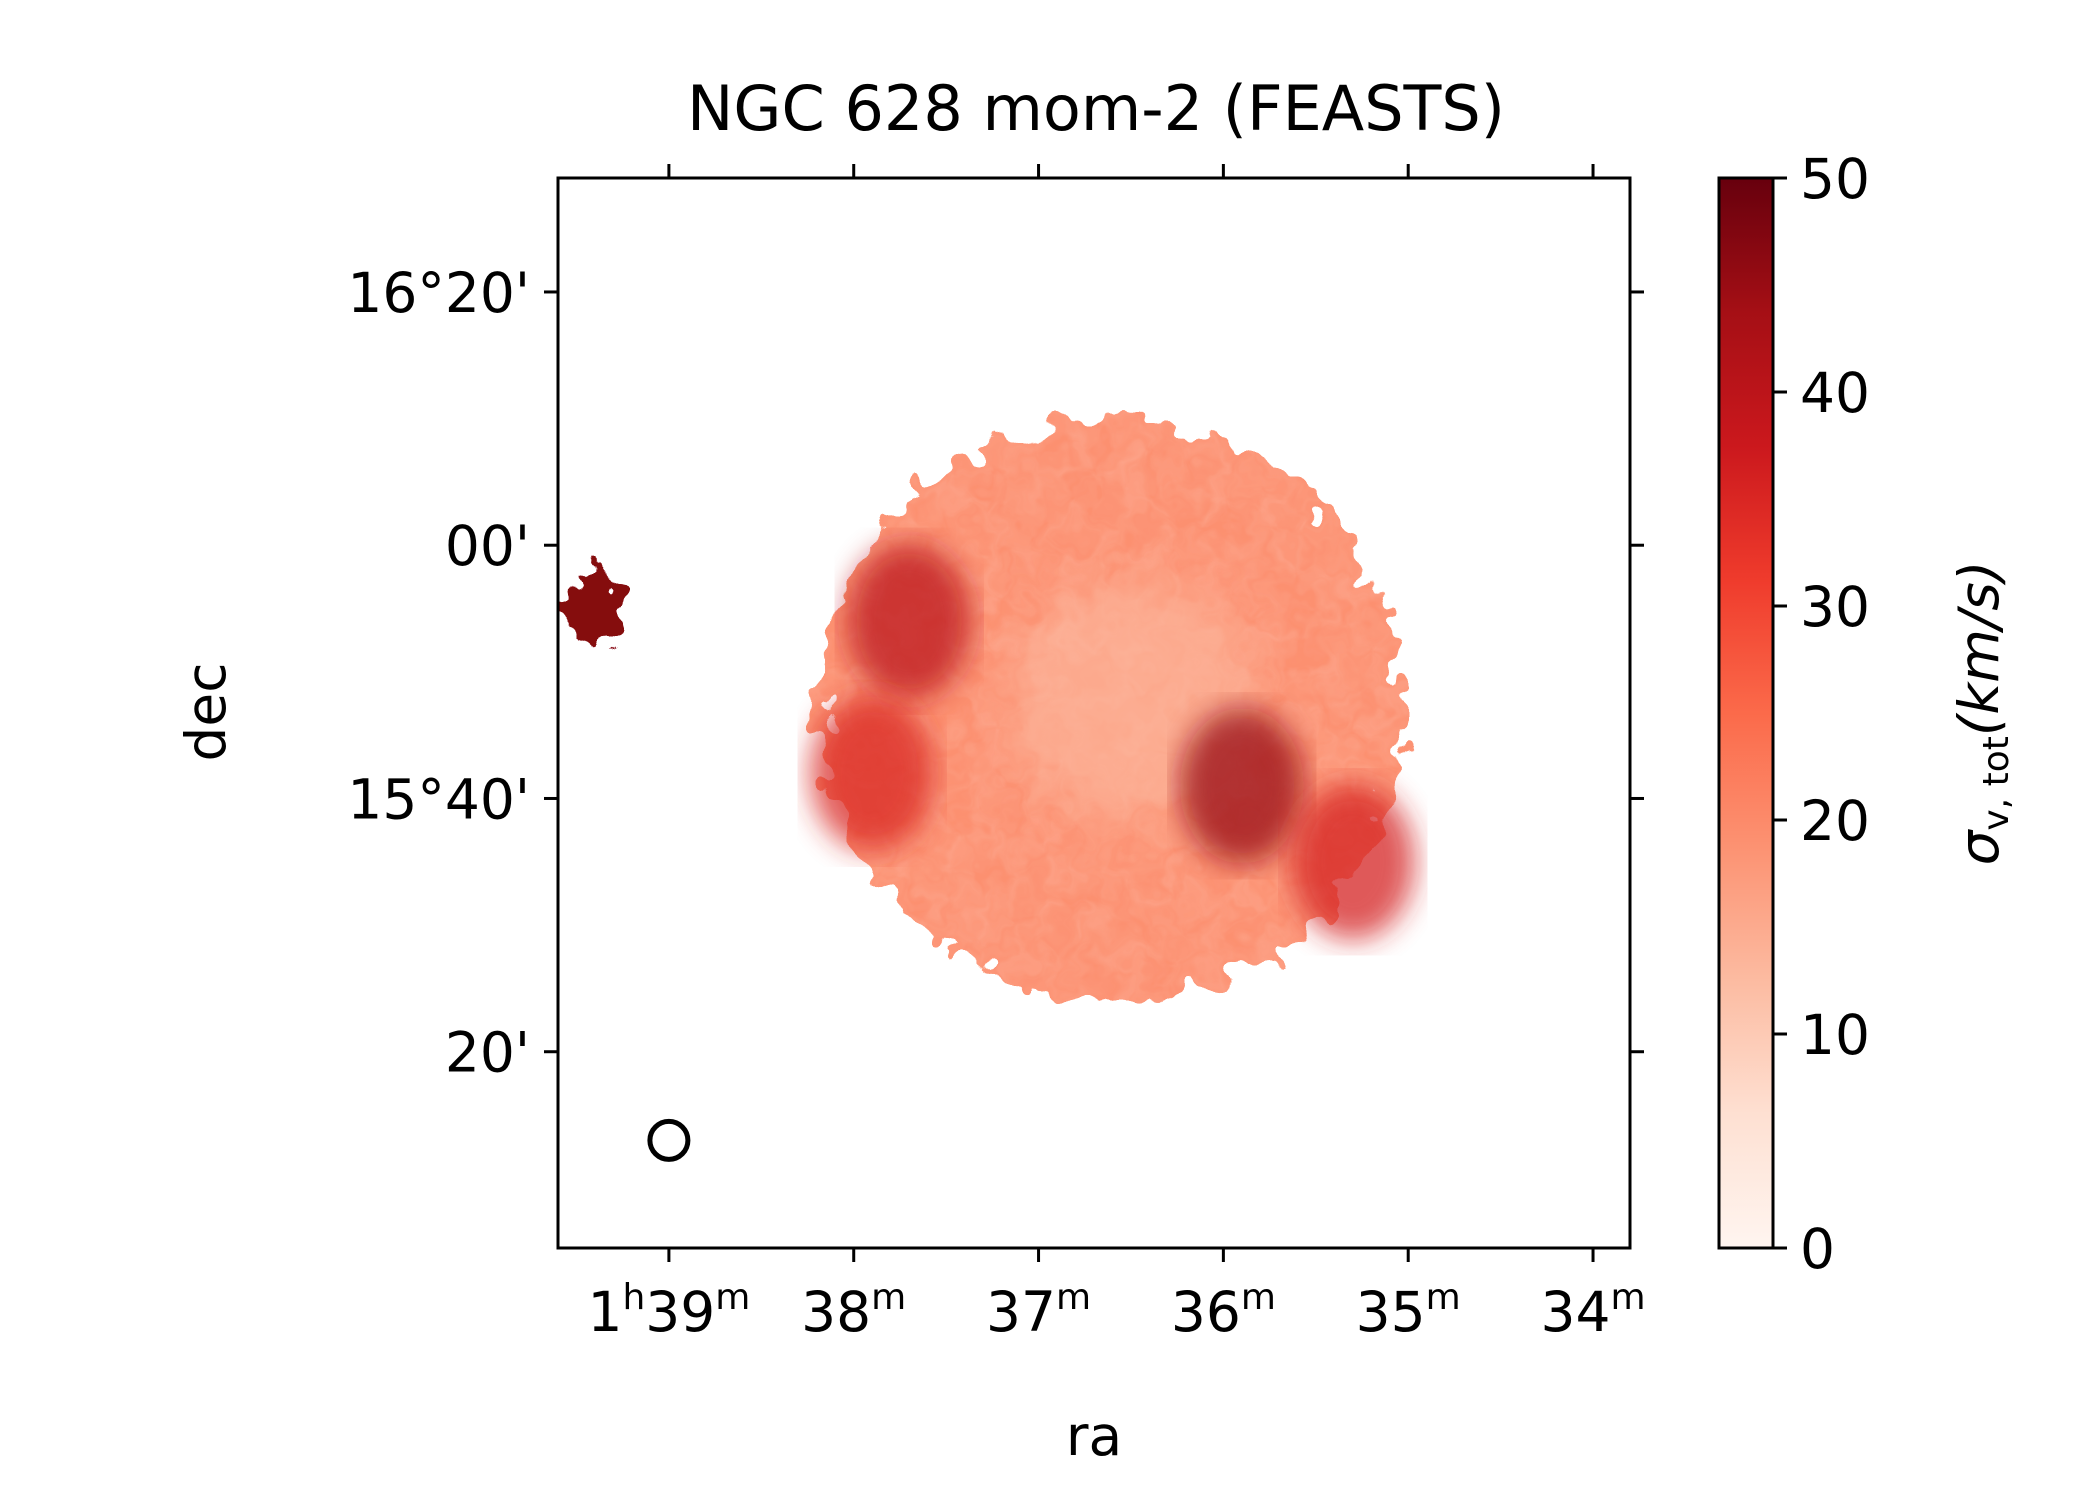  What do you see at coordinates (1835, 1035) in the screenshot?
I see `colorbar-tick-label: 10` at bounding box center [1835, 1035].